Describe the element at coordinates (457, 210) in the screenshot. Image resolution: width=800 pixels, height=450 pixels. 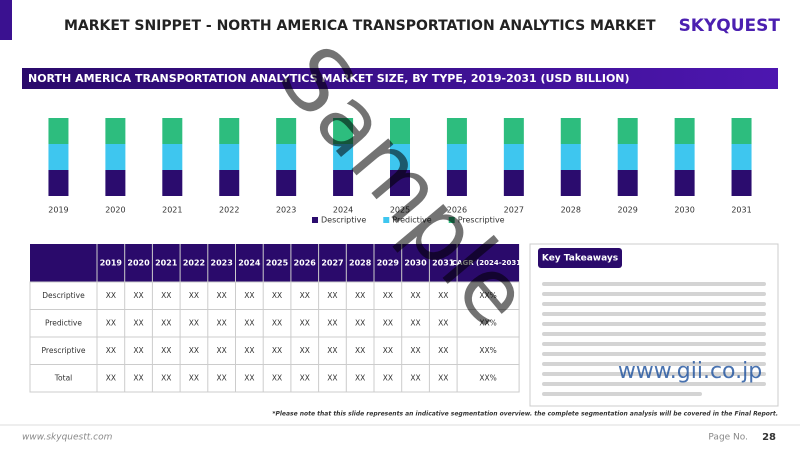
I see `x-tick-label: 2026` at that location.